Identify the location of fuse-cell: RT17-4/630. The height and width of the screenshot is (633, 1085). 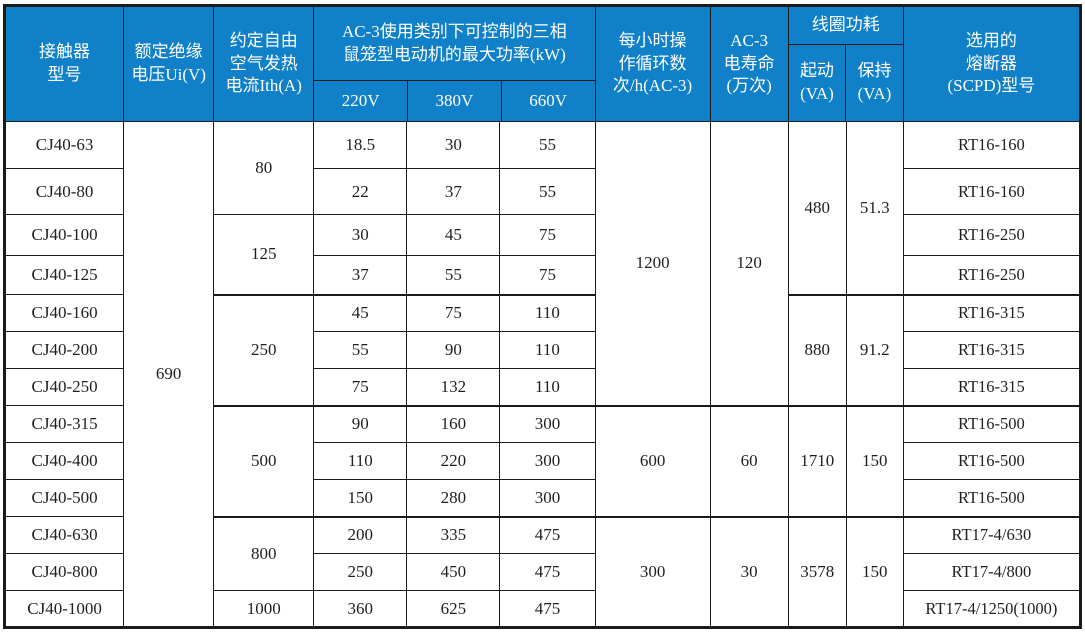
(992, 534).